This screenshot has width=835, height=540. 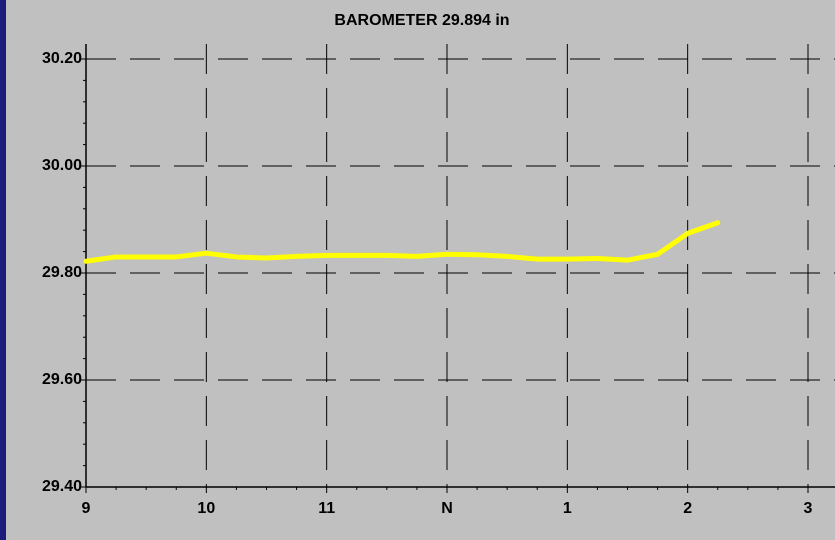 I want to click on y-tick-label: 29.60, so click(x=62, y=379).